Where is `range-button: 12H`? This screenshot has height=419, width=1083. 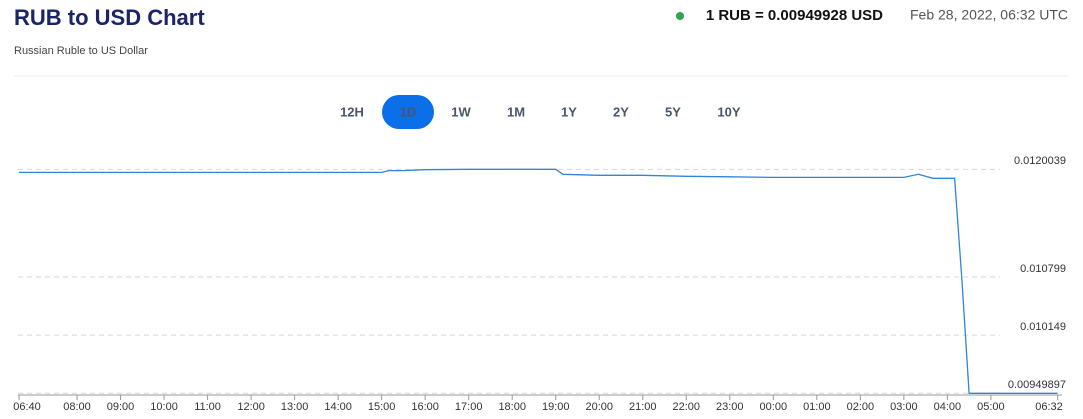 range-button: 12H is located at coordinates (352, 111).